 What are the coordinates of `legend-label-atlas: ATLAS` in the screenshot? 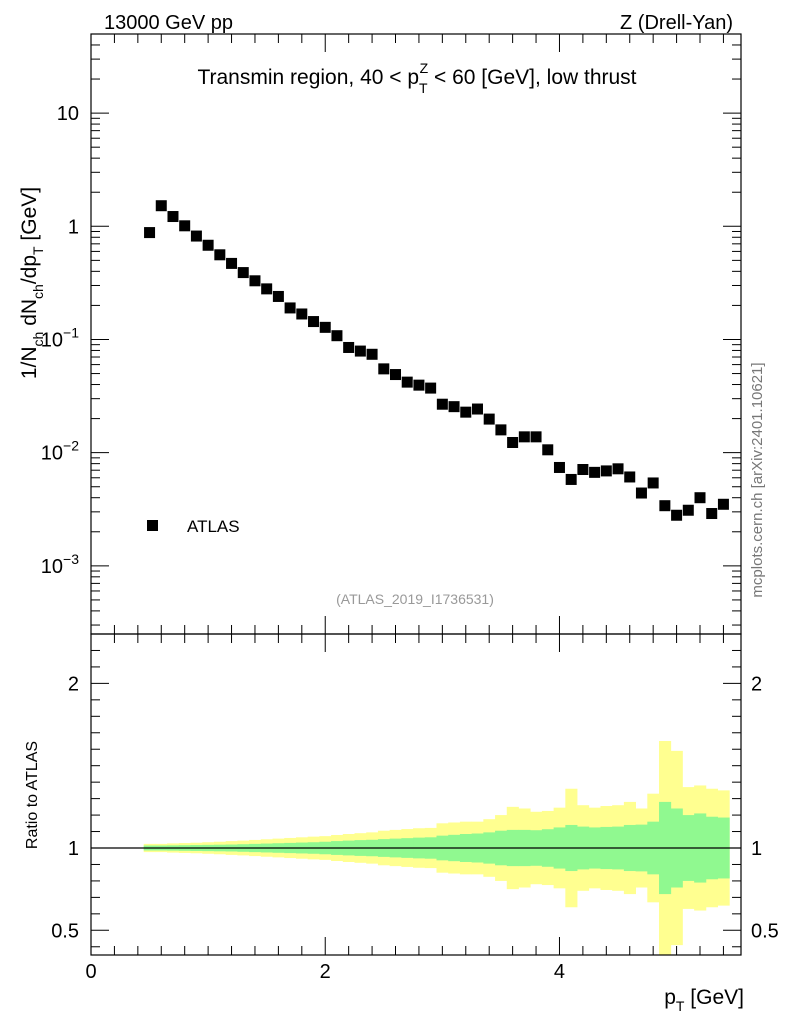 It's located at (213, 526).